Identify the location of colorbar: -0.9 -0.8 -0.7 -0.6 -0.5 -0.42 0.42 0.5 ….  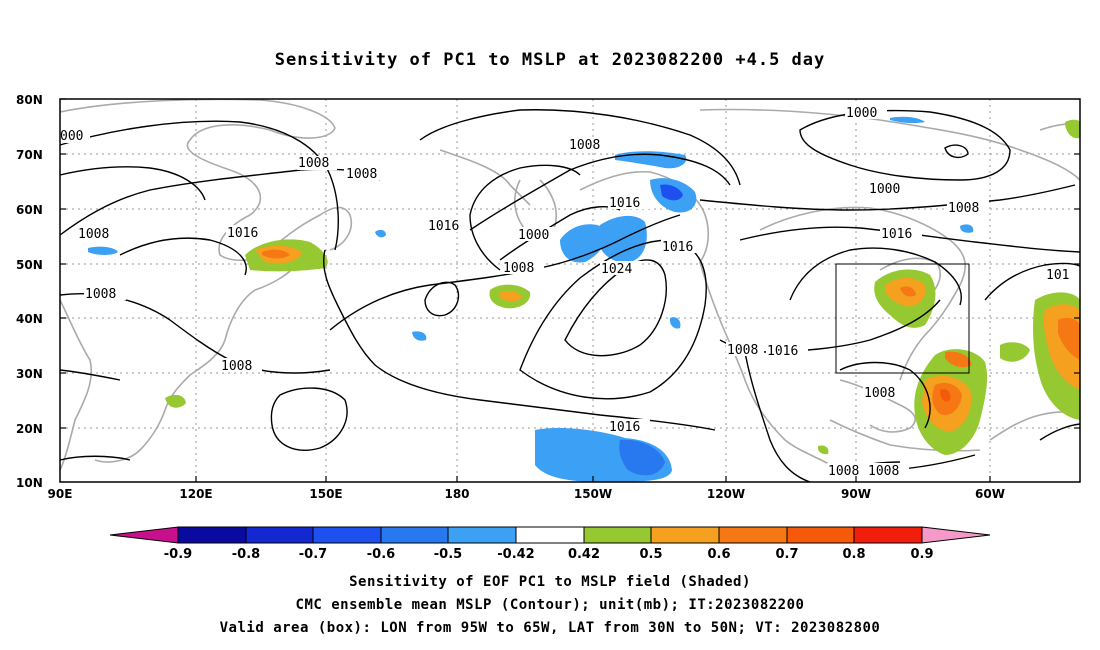
(550, 544).